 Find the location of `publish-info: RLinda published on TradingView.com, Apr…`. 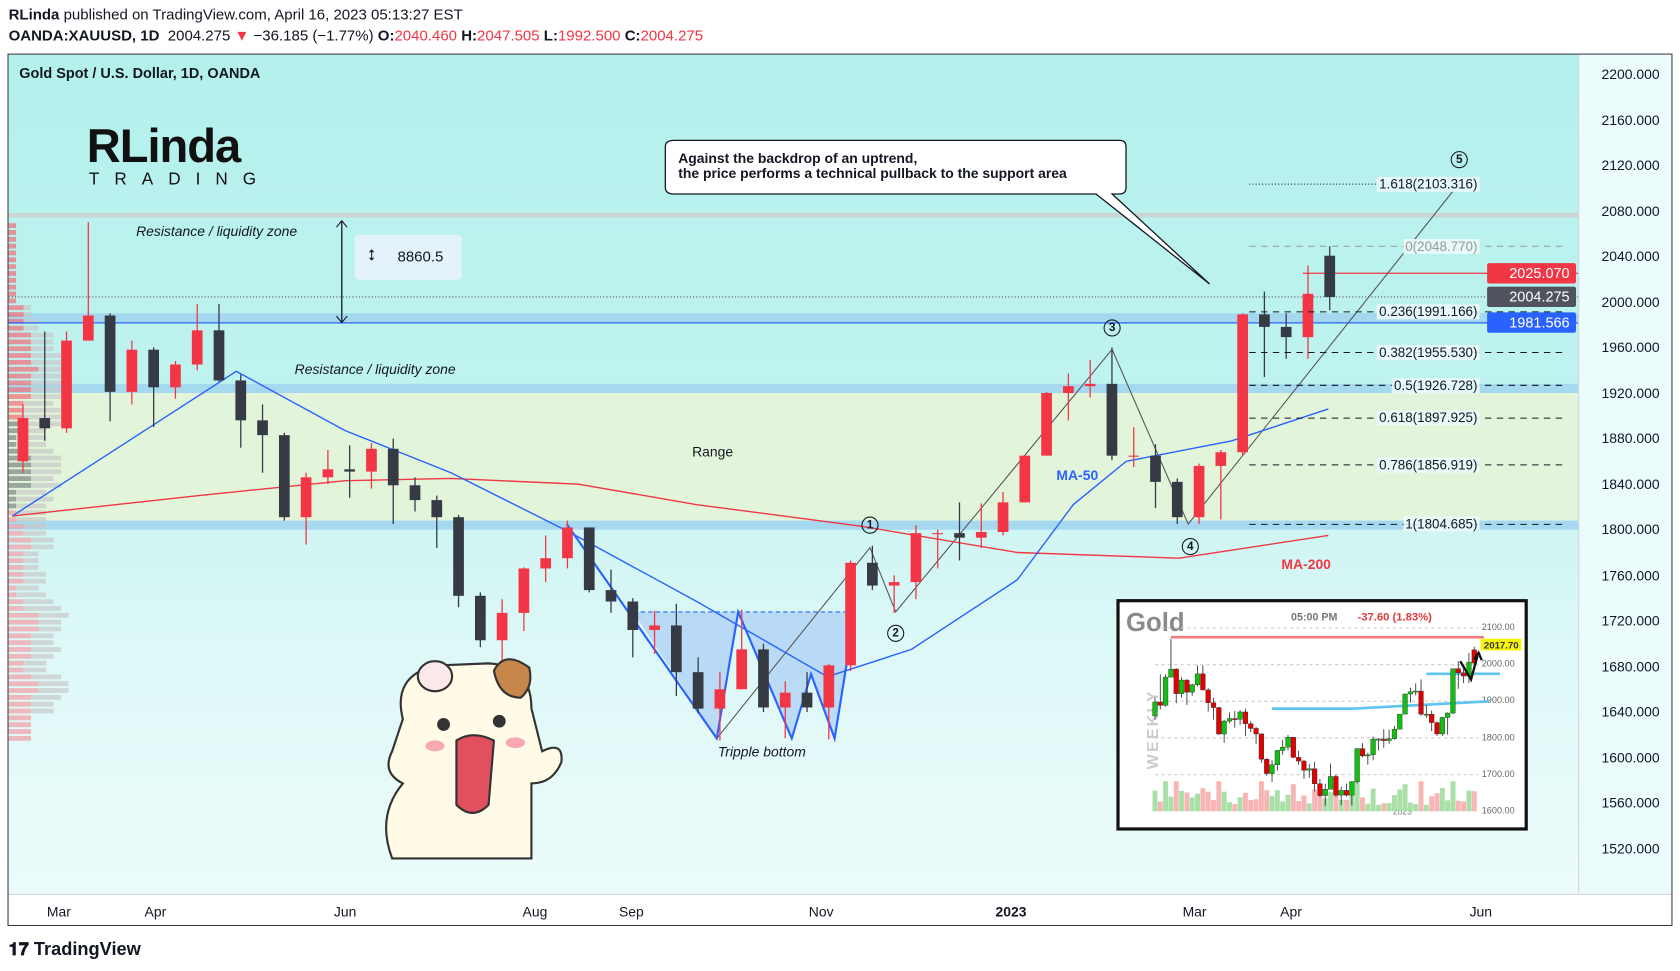

publish-info: RLinda published on TradingView.com, Apr… is located at coordinates (236, 13).